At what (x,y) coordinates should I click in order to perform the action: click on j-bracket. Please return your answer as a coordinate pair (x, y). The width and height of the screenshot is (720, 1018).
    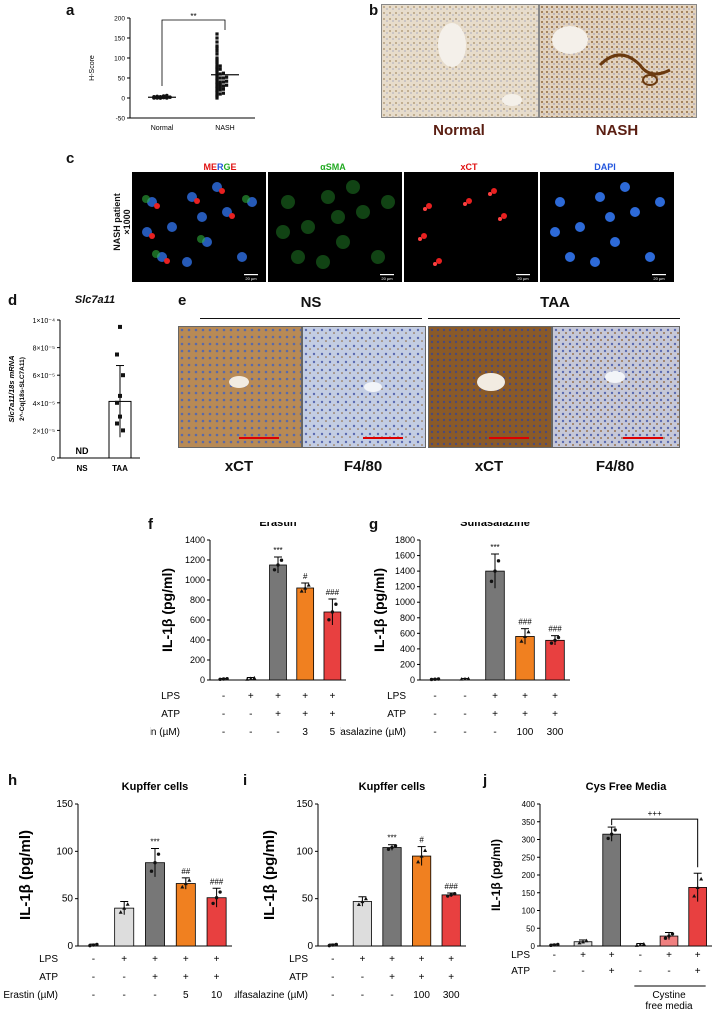
    Looking at the image, I should click on (655, 843).